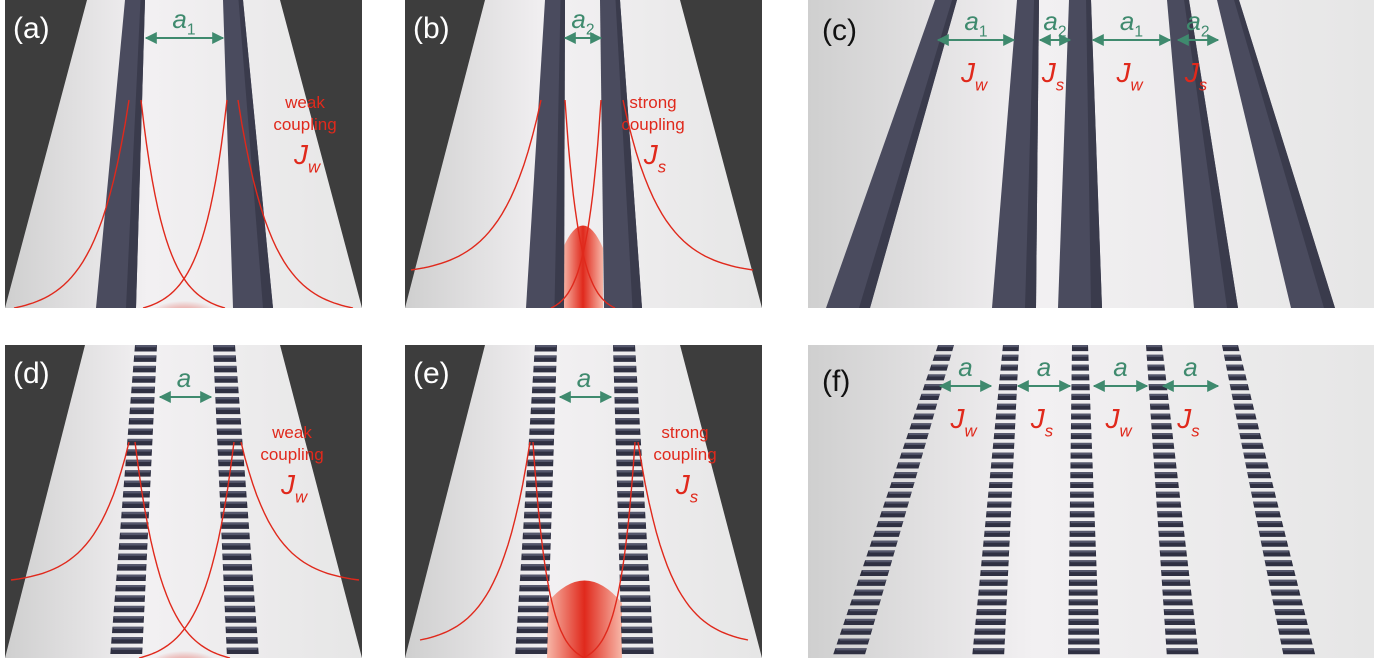 This screenshot has width=1379, height=658. I want to click on panel-label: (c), so click(839, 30).